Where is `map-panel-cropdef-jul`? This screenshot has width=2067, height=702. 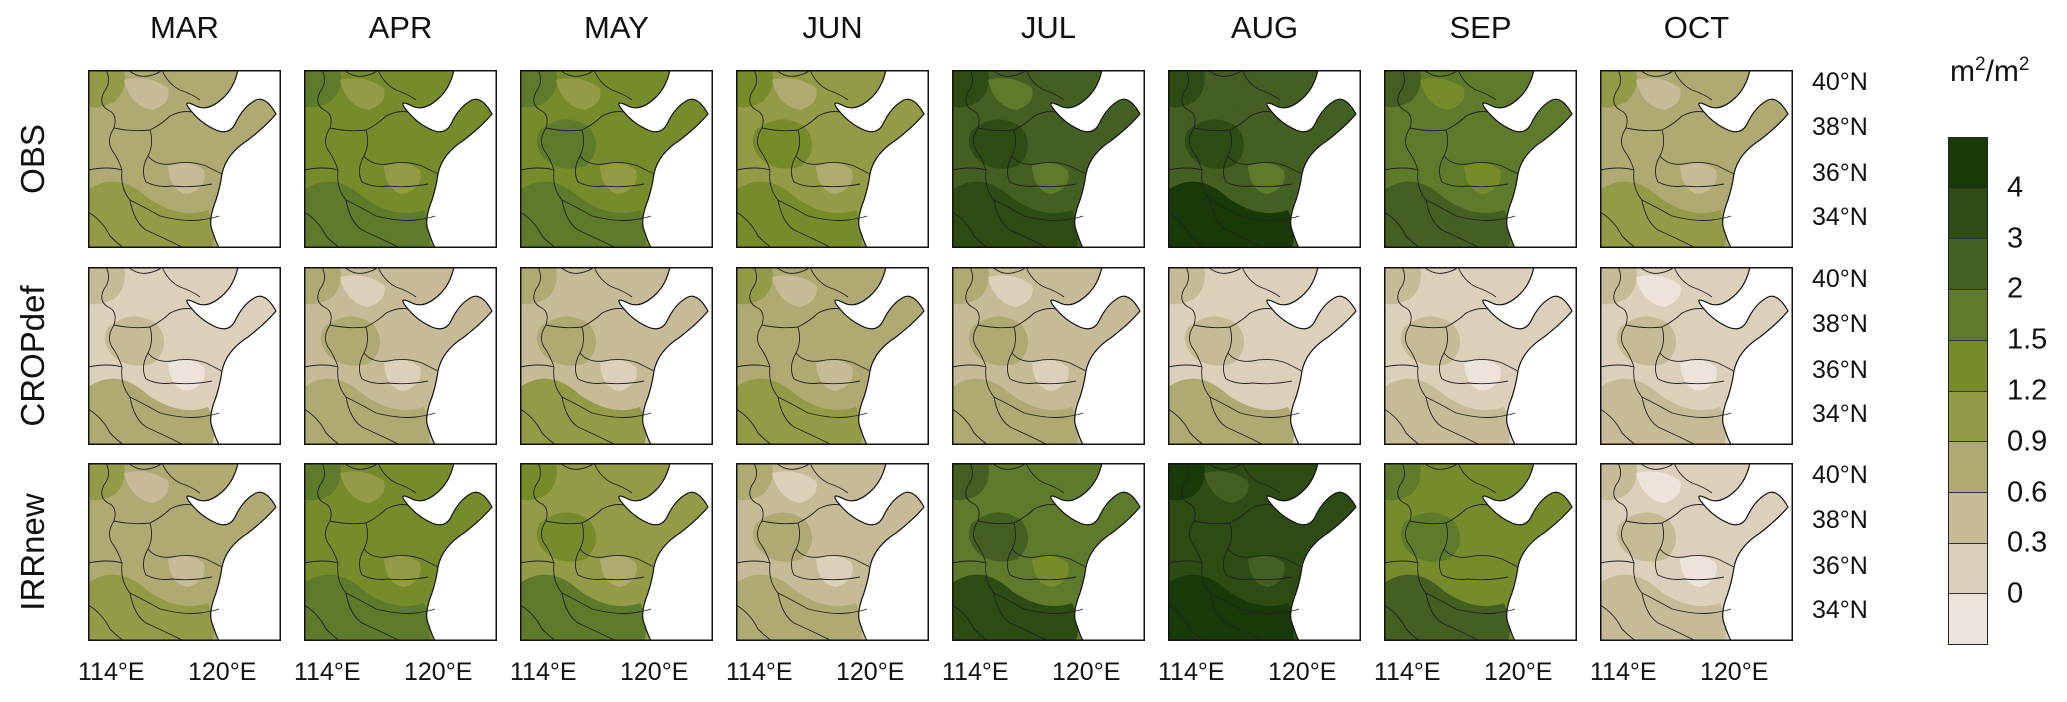
map-panel-cropdef-jul is located at coordinates (1048, 356).